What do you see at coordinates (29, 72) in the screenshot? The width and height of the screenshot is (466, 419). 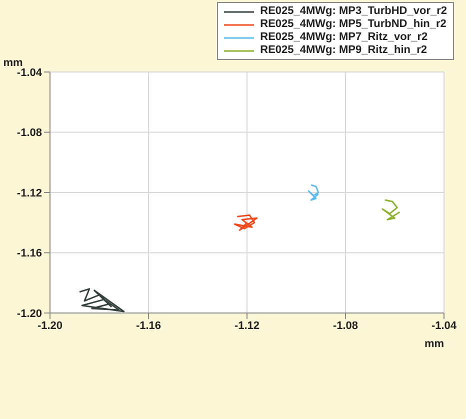 I see `y-tick-label: -1.04` at bounding box center [29, 72].